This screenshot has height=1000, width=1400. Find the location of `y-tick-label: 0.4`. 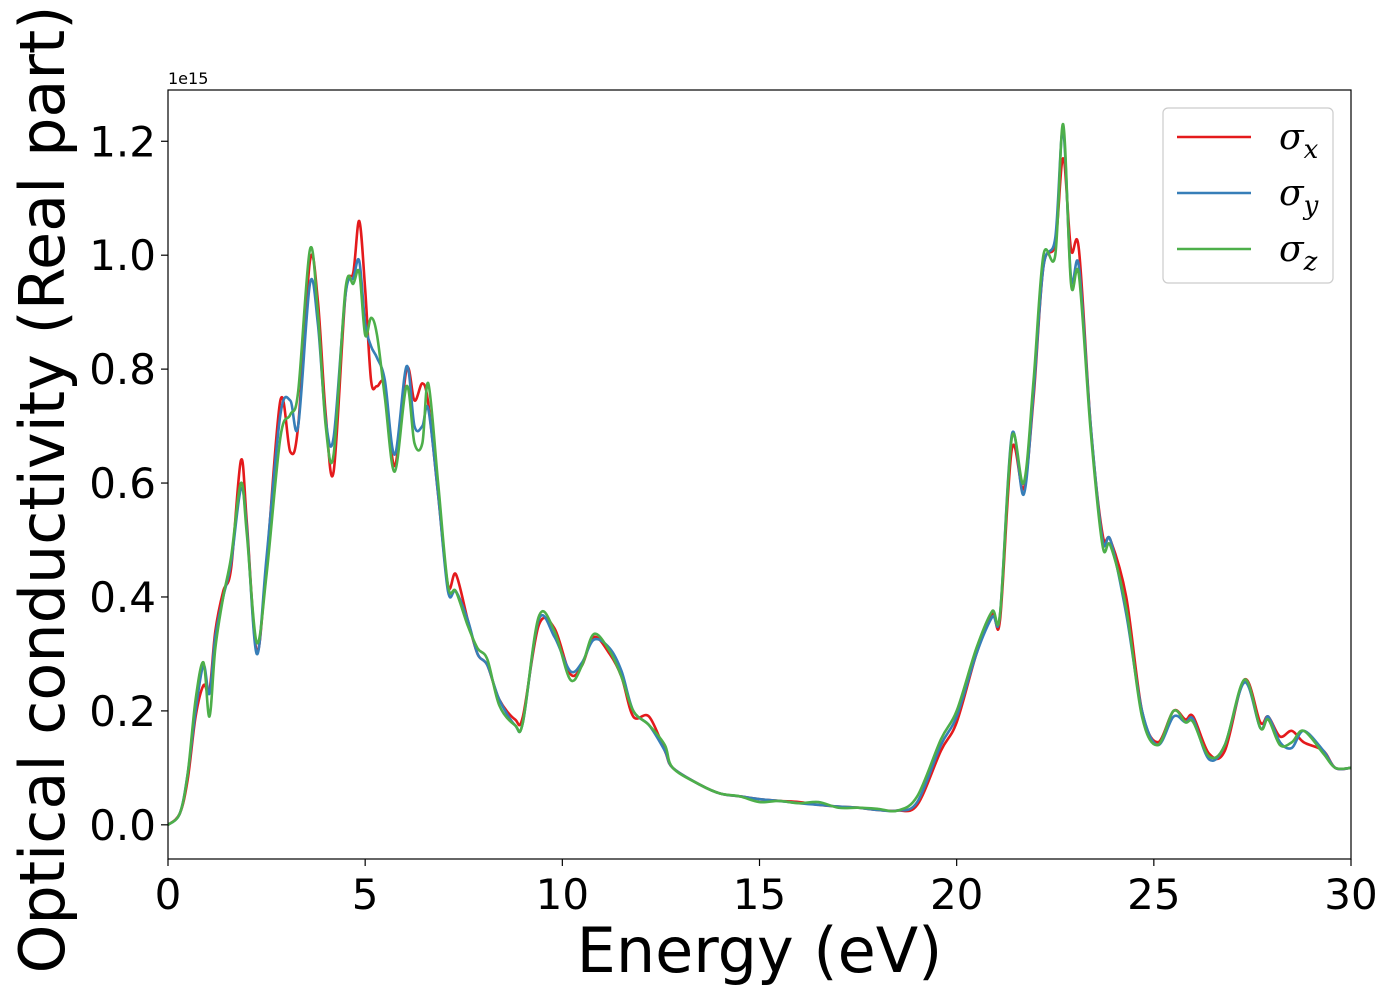

y-tick-label: 0.4 is located at coordinates (122, 597).